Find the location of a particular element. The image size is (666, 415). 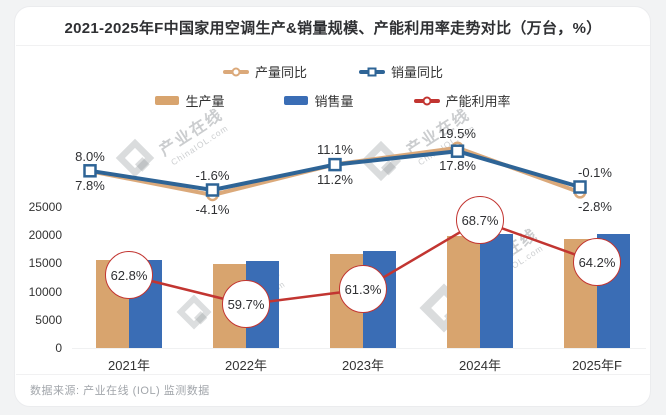

legend-item-production: 生产量 is located at coordinates (189, 100).